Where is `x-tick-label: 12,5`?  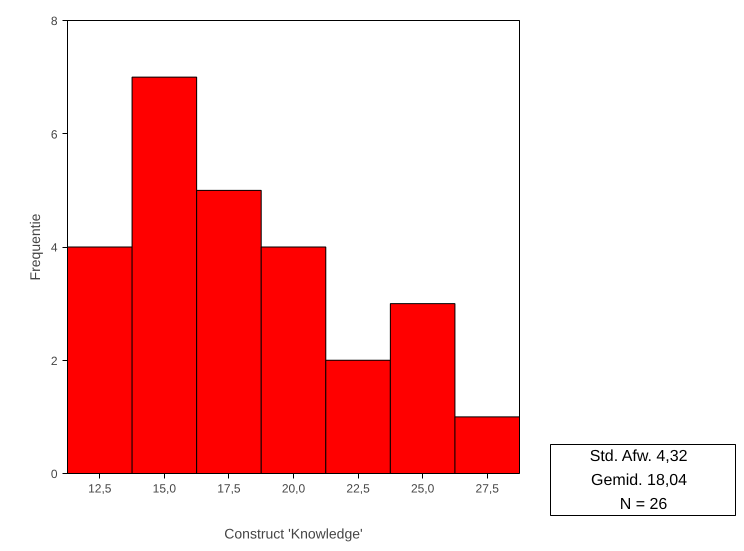
x-tick-label: 12,5 is located at coordinates (100, 489).